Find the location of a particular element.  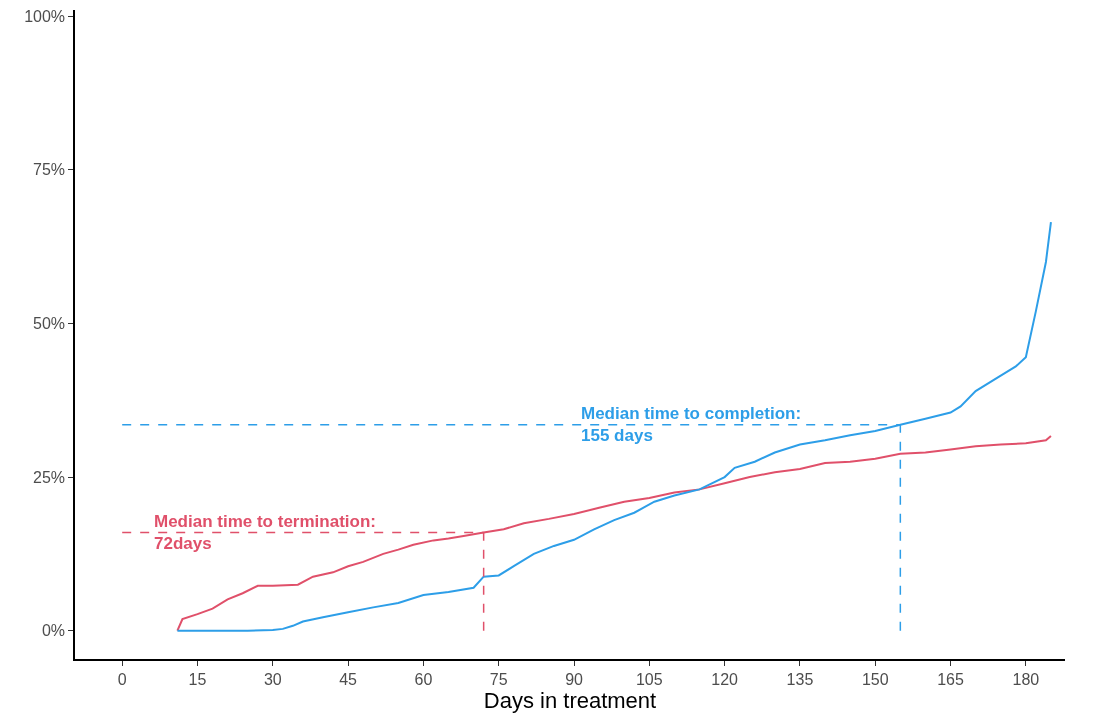

x-tick-label: 180 is located at coordinates (1026, 679).